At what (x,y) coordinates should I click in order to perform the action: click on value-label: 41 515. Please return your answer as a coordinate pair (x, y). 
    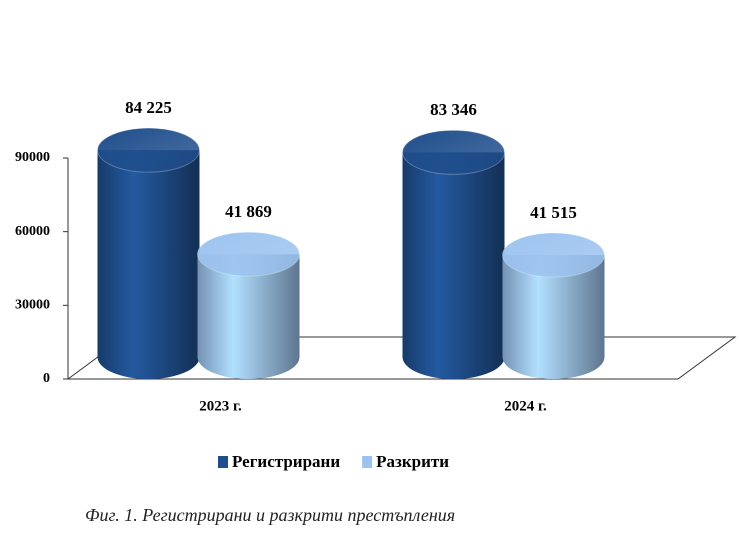
    Looking at the image, I should click on (553, 212).